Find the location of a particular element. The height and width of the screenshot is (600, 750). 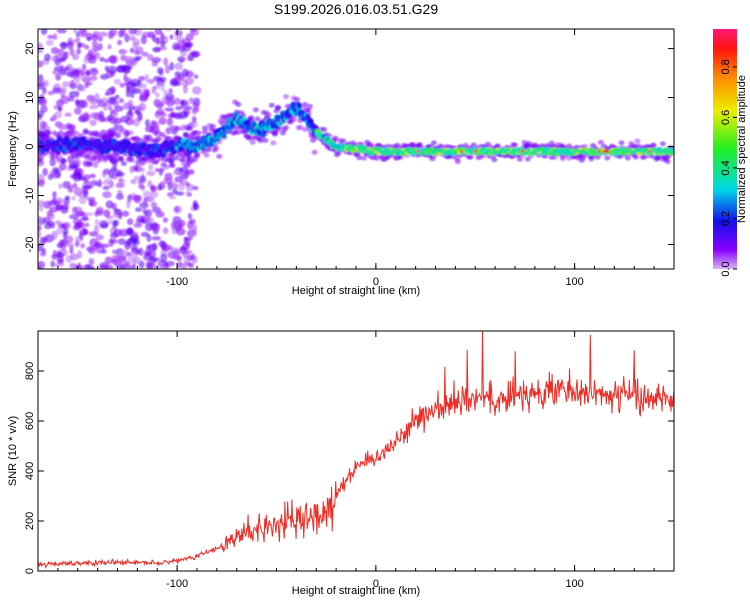

spectrogram-xlabel: Height of straight line (km) is located at coordinates (356, 291).